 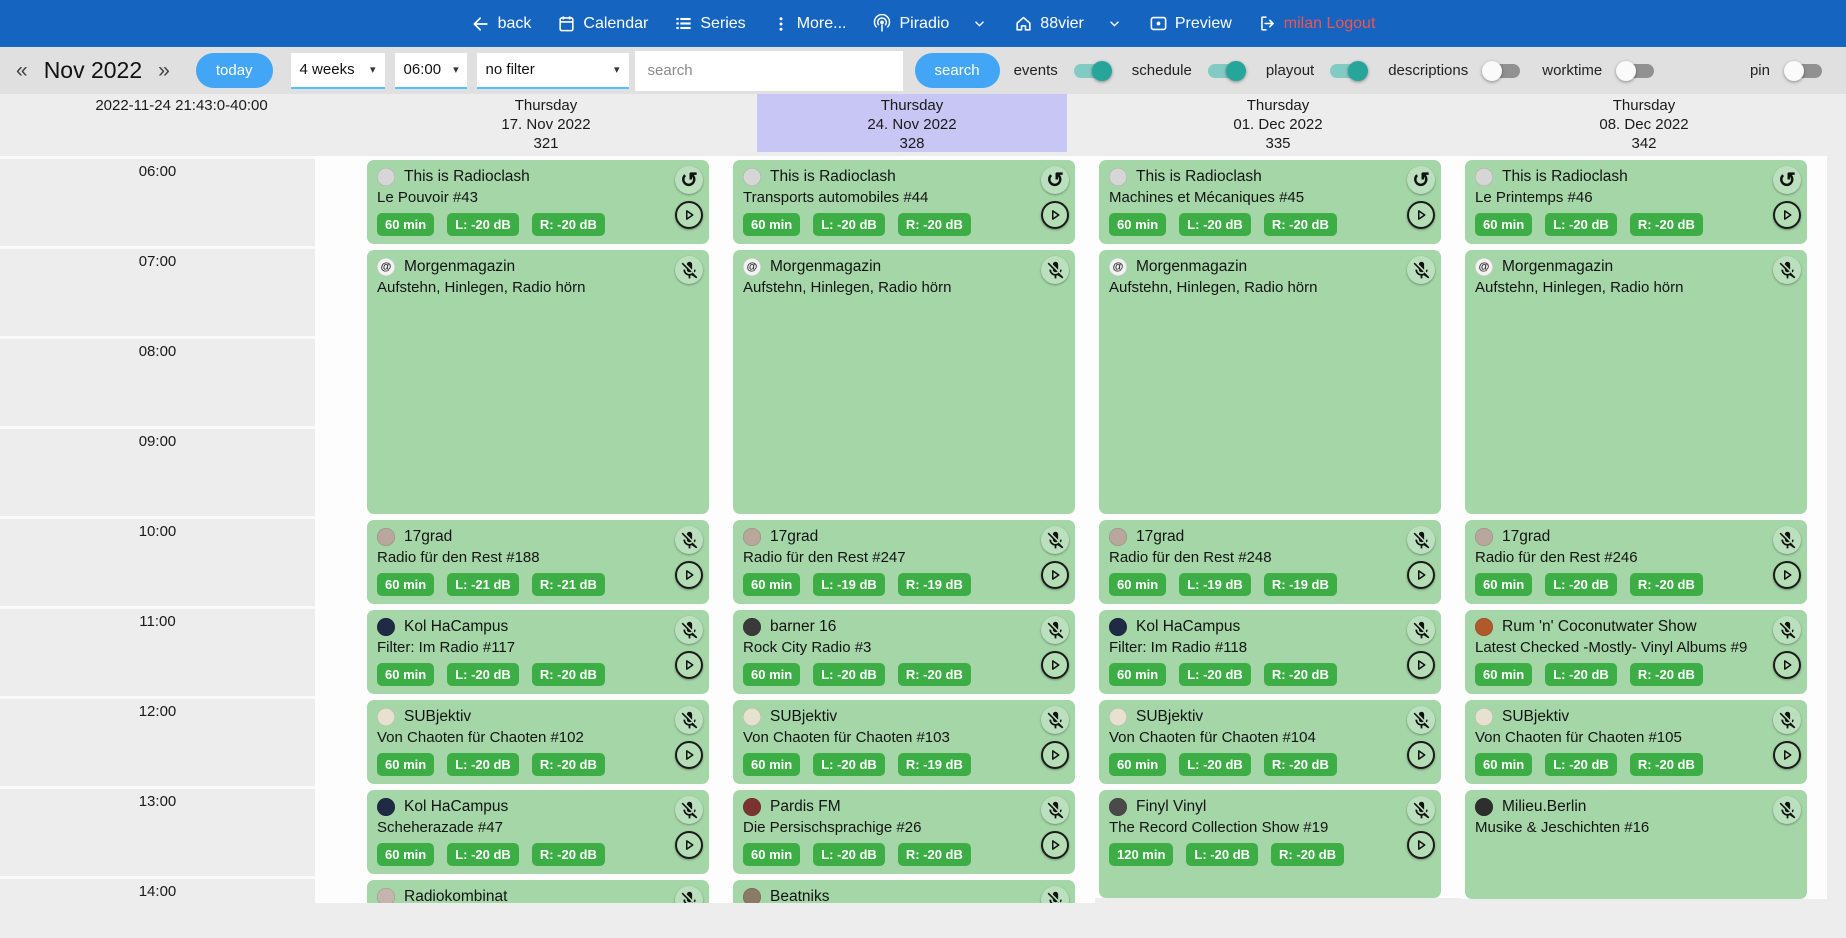 What do you see at coordinates (157, 531) in the screenshot?
I see `time-label: 10:00` at bounding box center [157, 531].